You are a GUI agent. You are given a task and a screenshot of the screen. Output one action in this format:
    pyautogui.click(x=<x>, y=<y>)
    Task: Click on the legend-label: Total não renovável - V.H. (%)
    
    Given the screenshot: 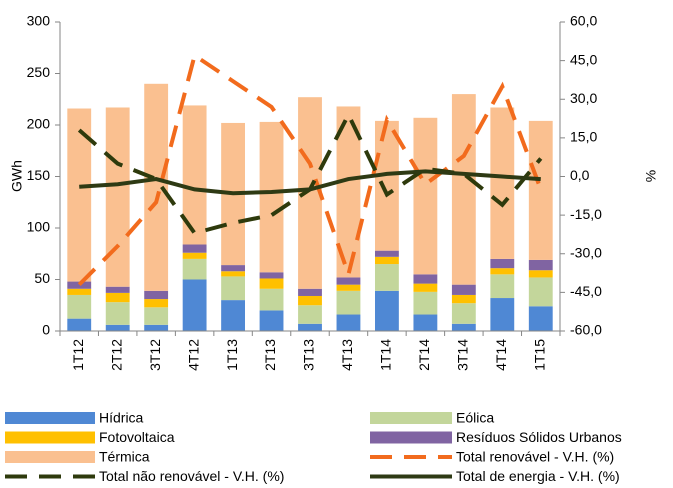 What is the action you would take?
    pyautogui.click(x=191, y=476)
    